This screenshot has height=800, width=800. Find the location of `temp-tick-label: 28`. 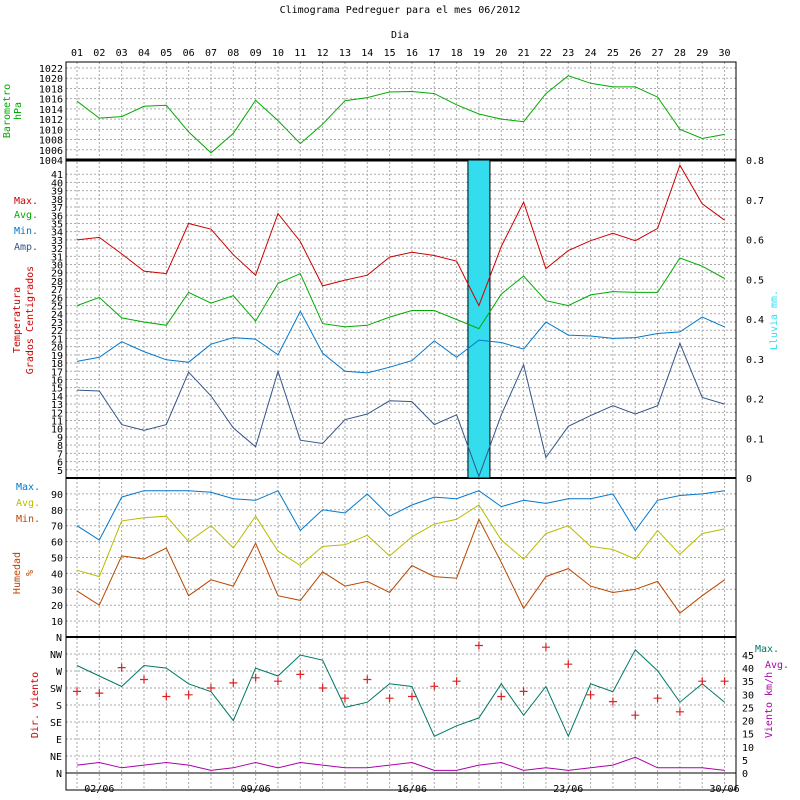

temp-tick-label: 28 is located at coordinates (57, 282).